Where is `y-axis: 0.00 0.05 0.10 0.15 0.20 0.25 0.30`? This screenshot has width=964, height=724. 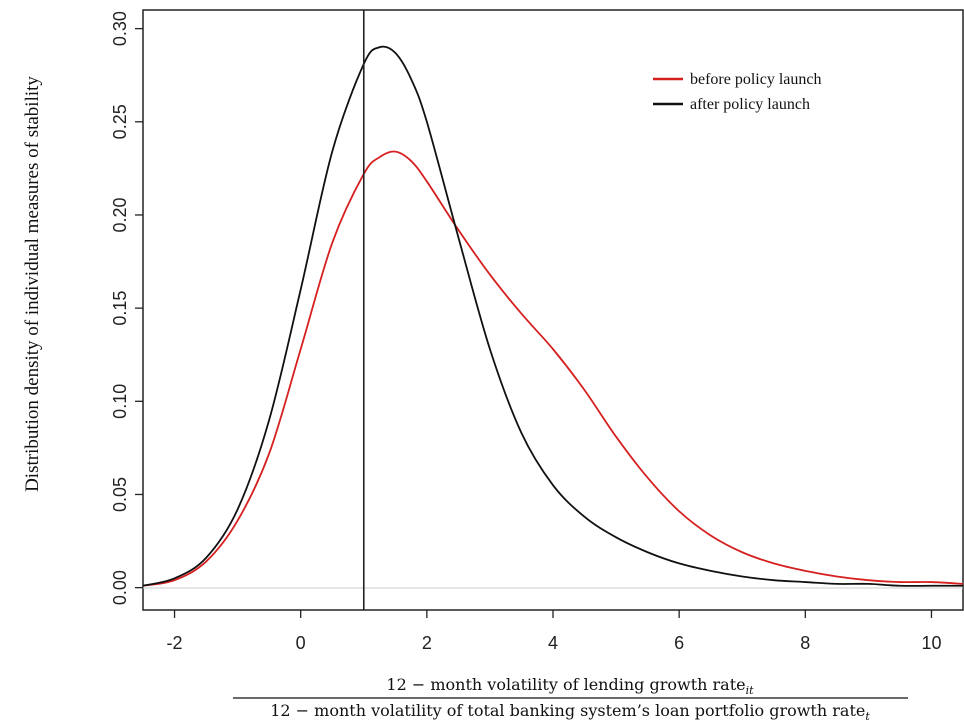
y-axis: 0.00 0.05 0.10 0.15 0.20 0.25 0.30 is located at coordinates (126, 308).